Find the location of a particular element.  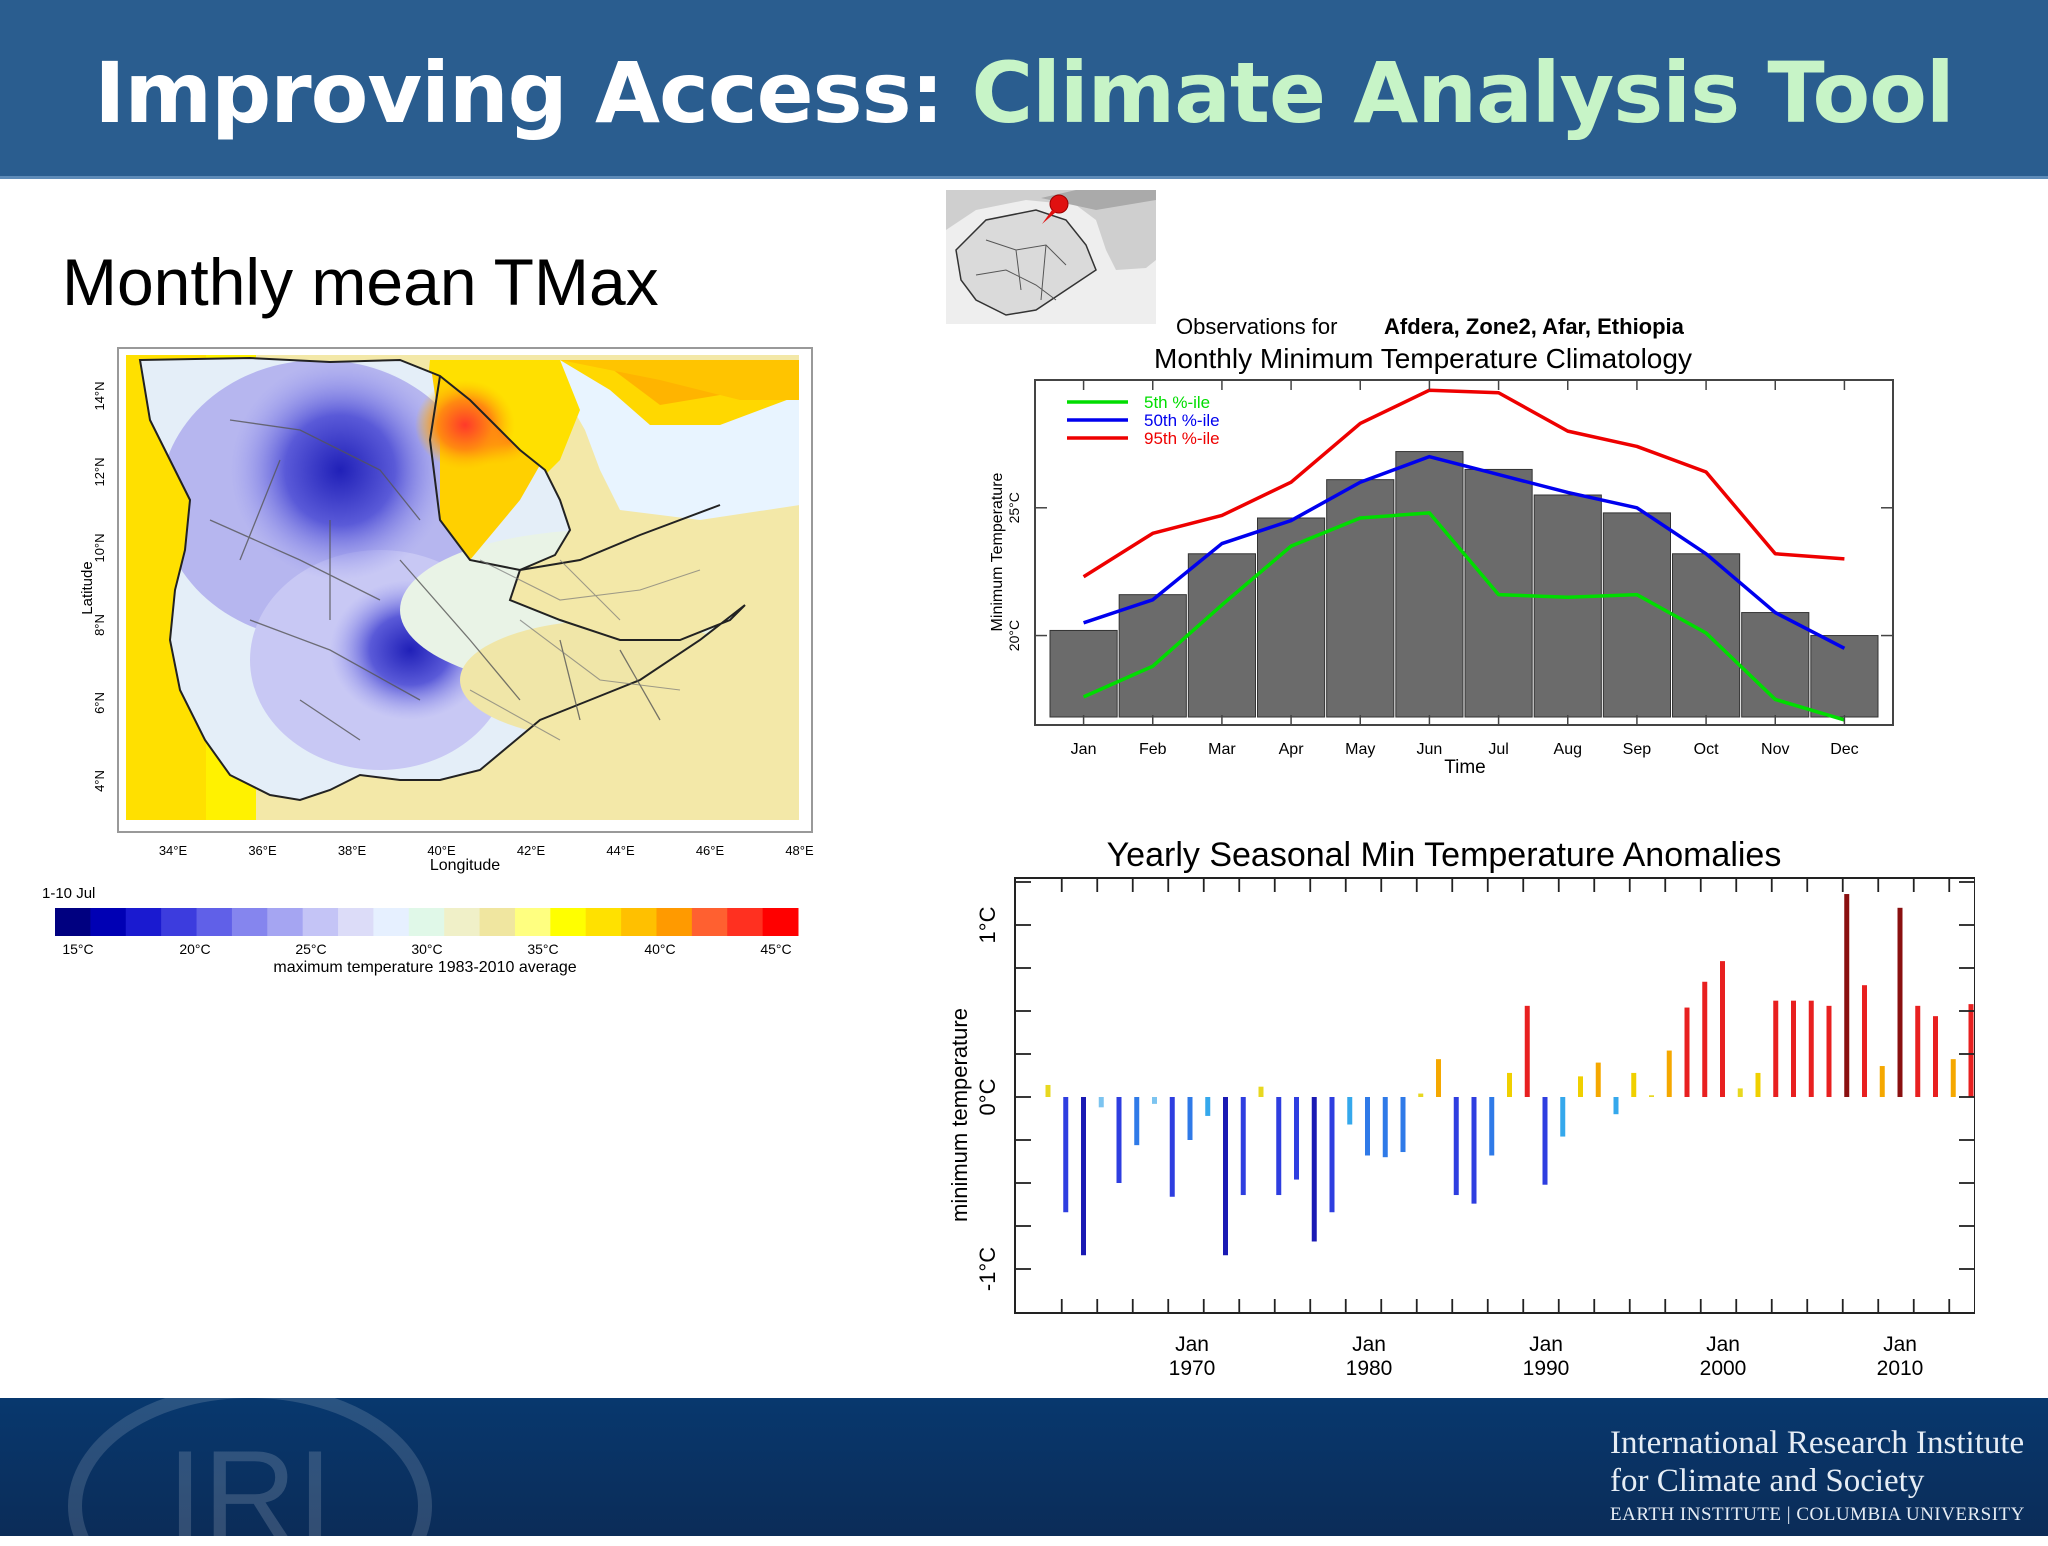

climatology-month-label: Apr is located at coordinates (1292, 749).